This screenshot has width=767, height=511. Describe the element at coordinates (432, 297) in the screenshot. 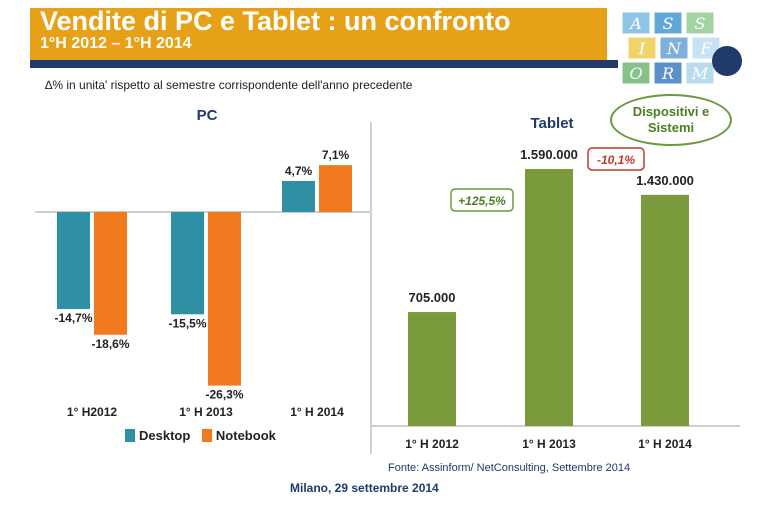

I see `tablet-data-label: 705.000` at that location.